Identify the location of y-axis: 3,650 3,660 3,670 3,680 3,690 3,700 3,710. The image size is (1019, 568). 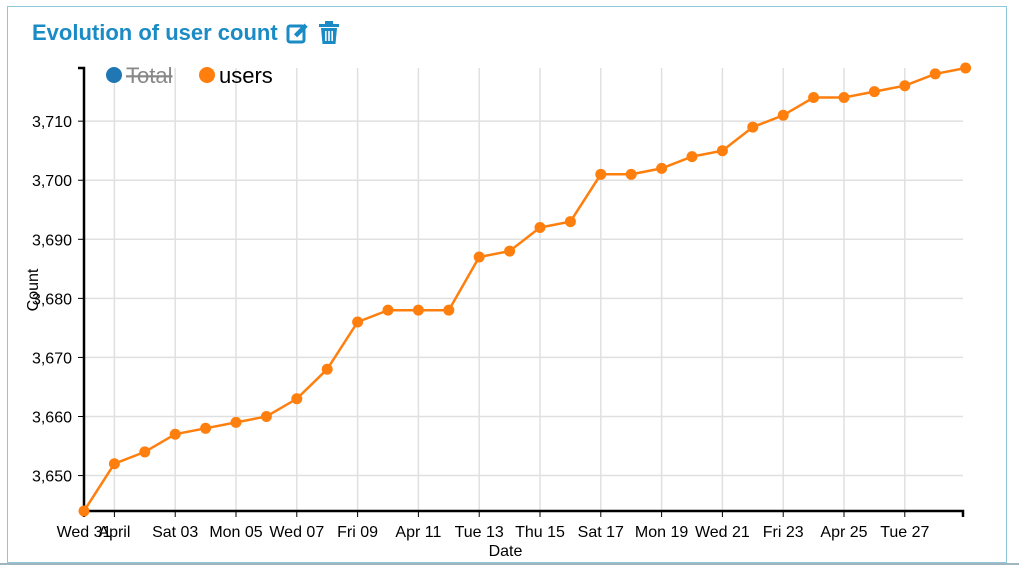
(59, 288).